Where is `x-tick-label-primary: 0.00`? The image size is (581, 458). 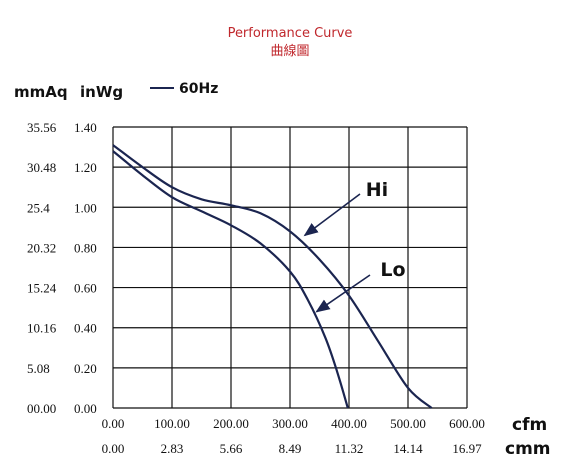
x-tick-label-primary: 0.00 is located at coordinates (113, 423).